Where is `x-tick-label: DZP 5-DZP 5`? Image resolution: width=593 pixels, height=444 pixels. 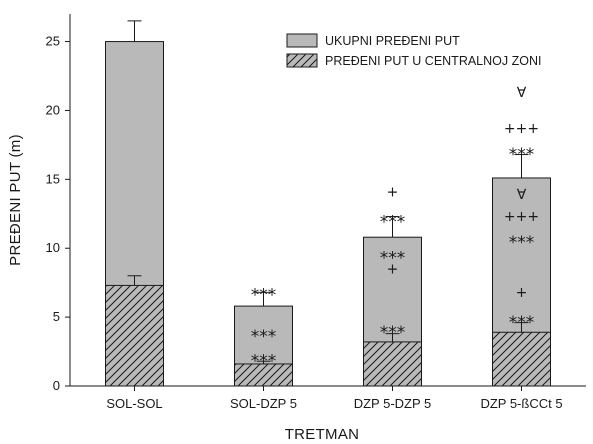
x-tick-label: DZP 5-DZP 5 is located at coordinates (393, 403).